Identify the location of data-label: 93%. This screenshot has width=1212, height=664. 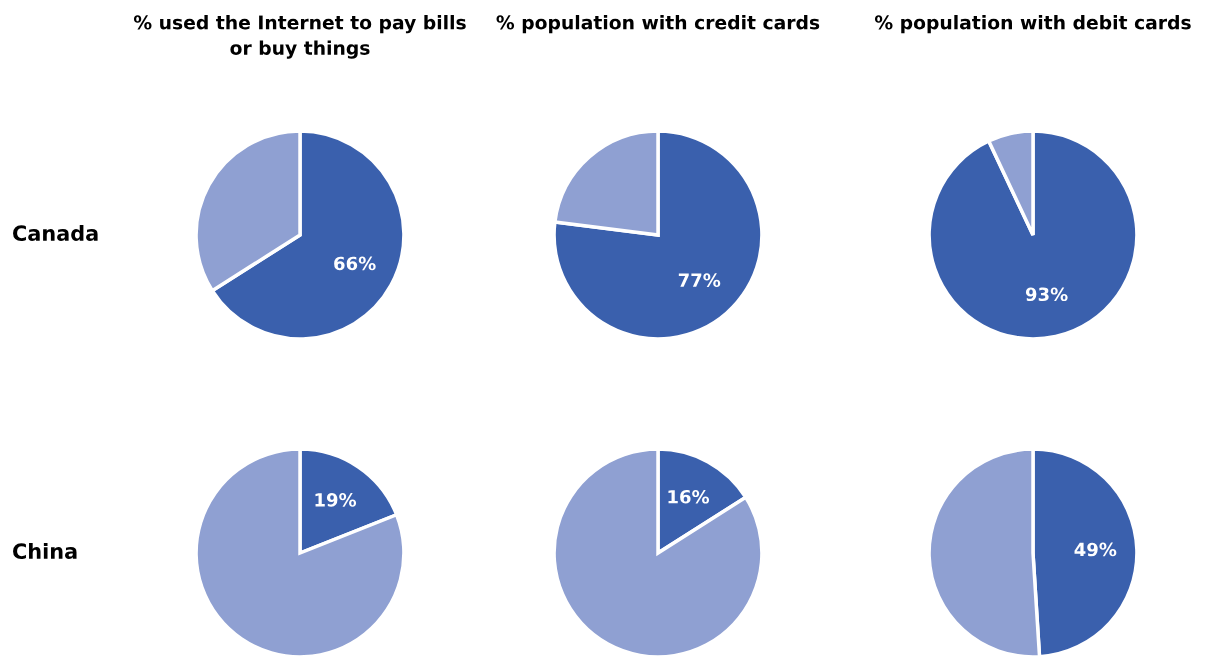
(1046, 294).